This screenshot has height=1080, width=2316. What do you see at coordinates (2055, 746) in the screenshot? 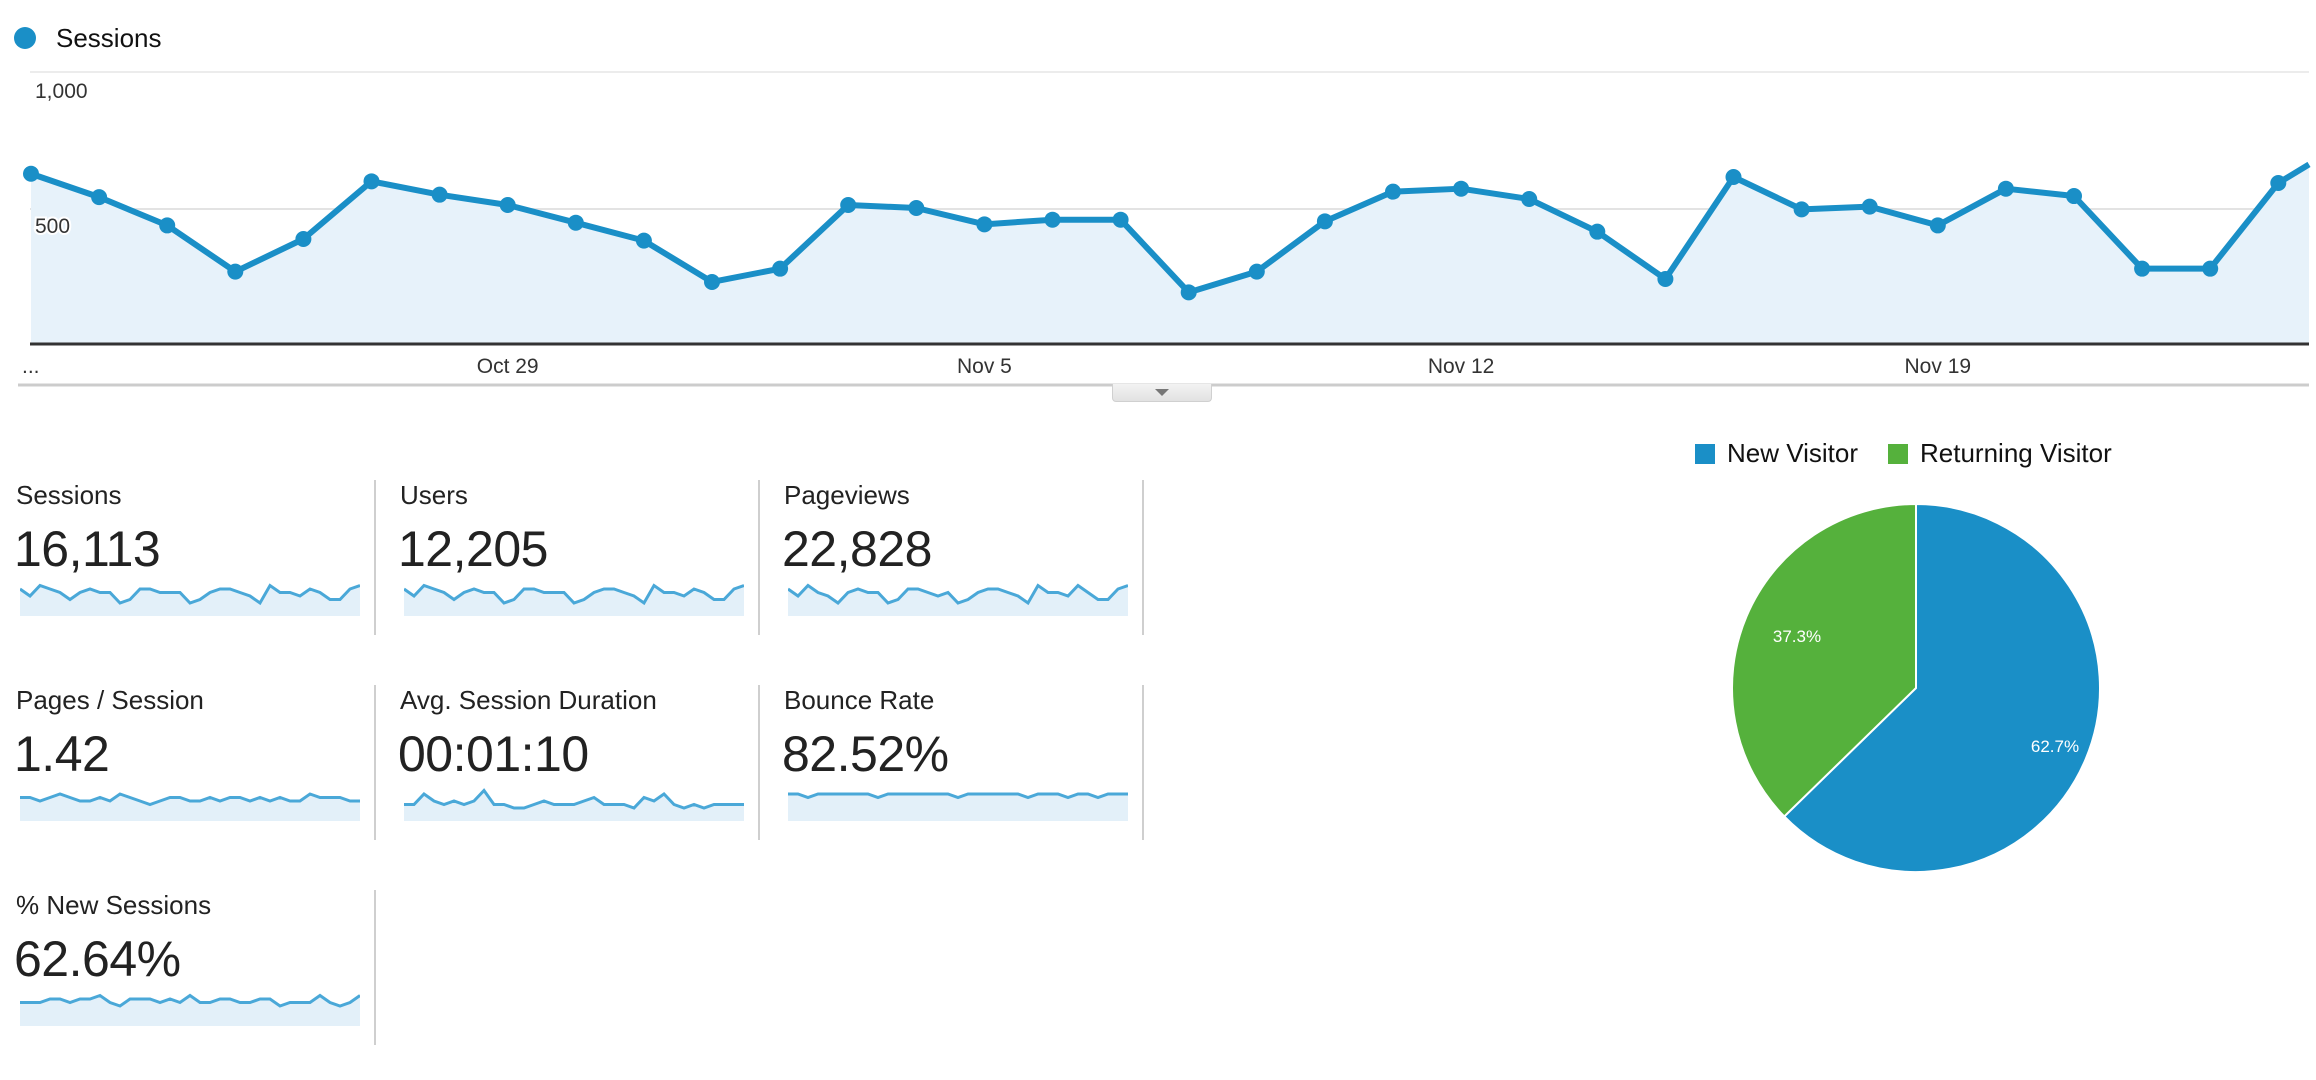
I see `pie-label-new-visitor: 62.7%` at bounding box center [2055, 746].